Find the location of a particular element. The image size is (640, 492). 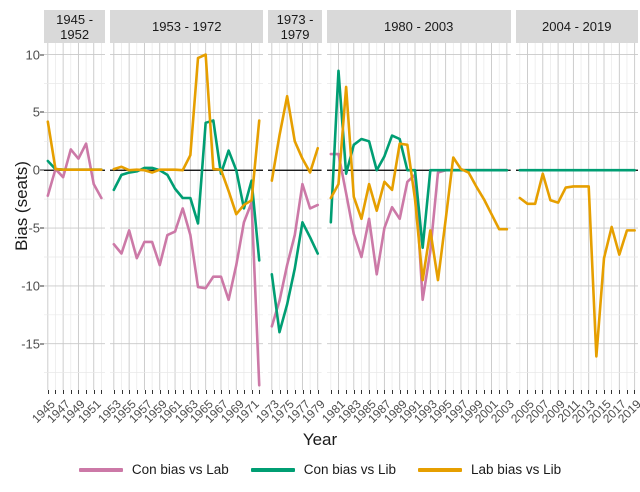

facet-strip-label: 1953 - 1972 is located at coordinates (187, 26).